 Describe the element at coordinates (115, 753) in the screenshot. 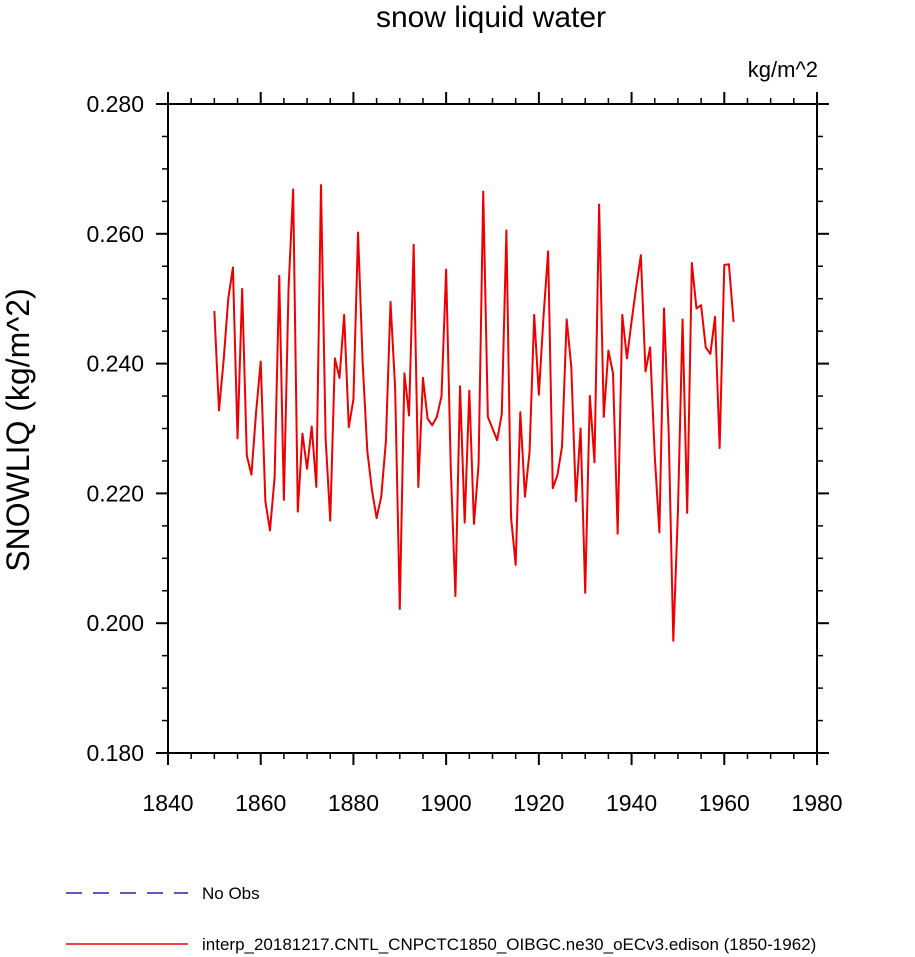

I see `y-tick-label: 0.180` at that location.